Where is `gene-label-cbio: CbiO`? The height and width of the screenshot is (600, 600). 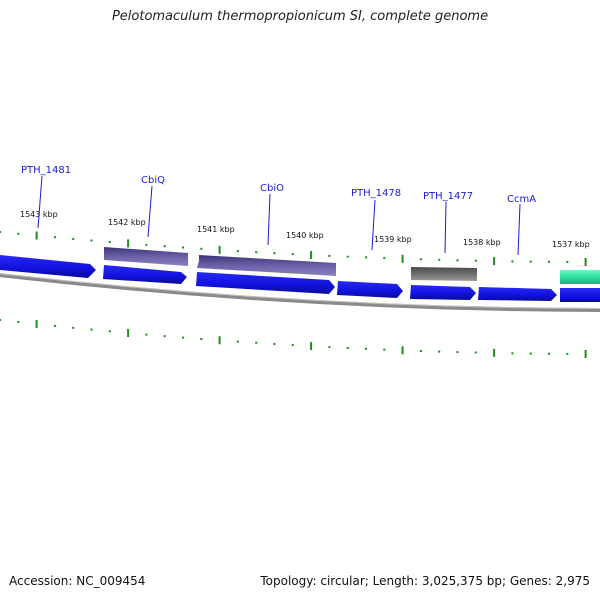
gene-label-cbio: CbiO is located at coordinates (272, 188).